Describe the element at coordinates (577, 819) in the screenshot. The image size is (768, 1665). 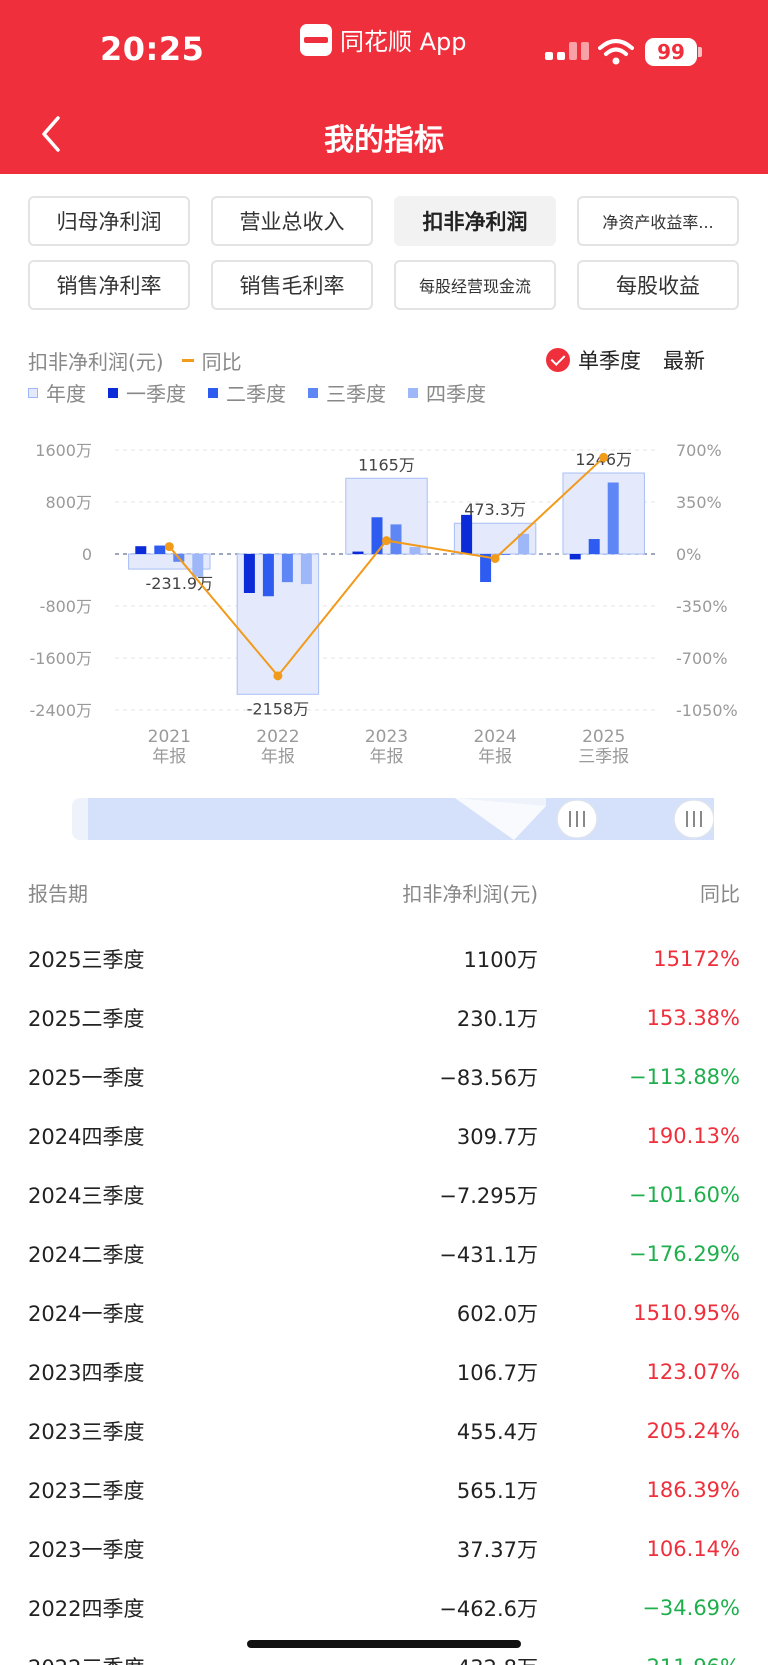
I see `slider-handle-left` at that location.